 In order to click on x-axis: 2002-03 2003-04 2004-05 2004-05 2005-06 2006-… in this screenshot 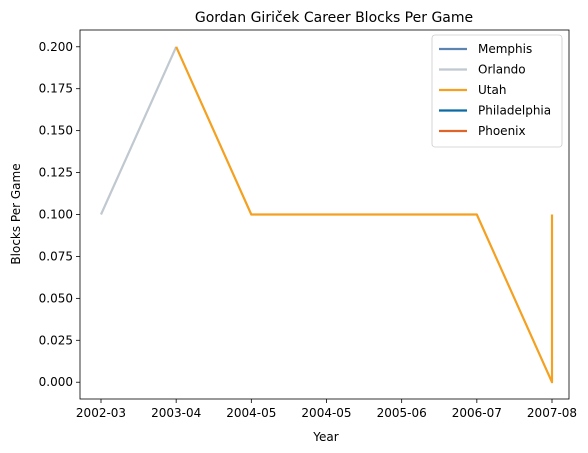, I will do `click(326, 409)`.